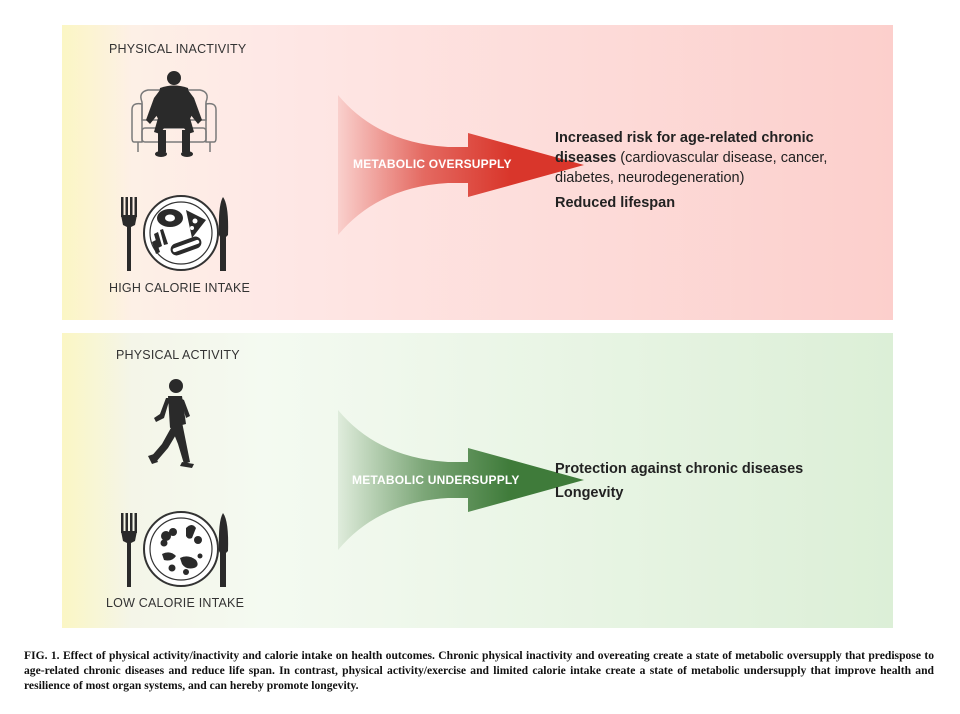 This screenshot has height=714, width=960. Describe the element at coordinates (650, 178) in the screenshot. I see `outcome-line-3: diabetes, neurodegeneration)` at that location.